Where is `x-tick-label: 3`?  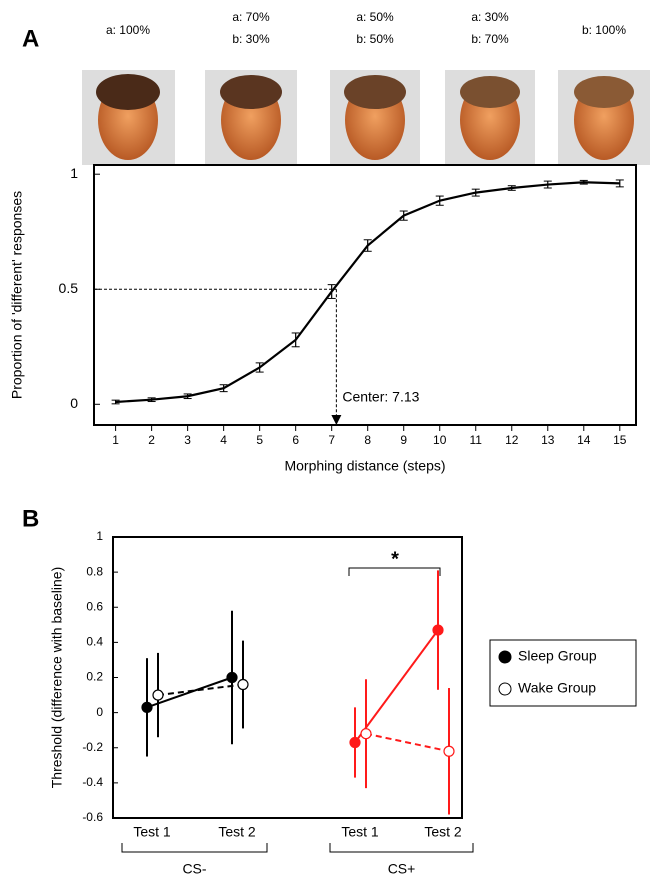
x-tick-label: 3 is located at coordinates (187, 440).